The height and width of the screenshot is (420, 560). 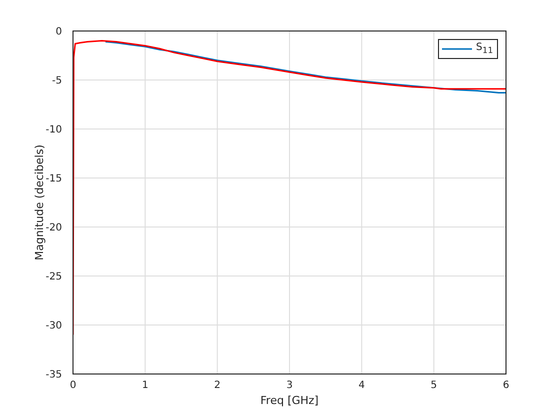 What do you see at coordinates (57, 81) in the screenshot?
I see `y-tick-label: -5` at bounding box center [57, 81].